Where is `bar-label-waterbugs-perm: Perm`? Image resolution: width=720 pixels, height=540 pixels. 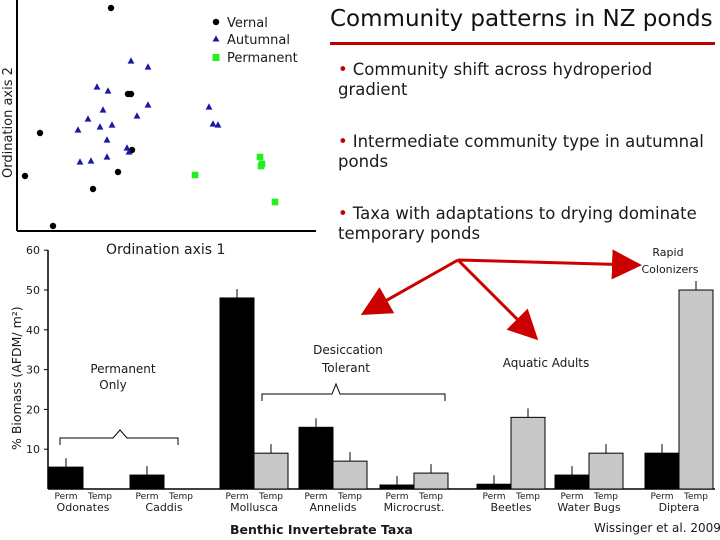 bar-label-waterbugs-perm: Perm is located at coordinates (572, 497).